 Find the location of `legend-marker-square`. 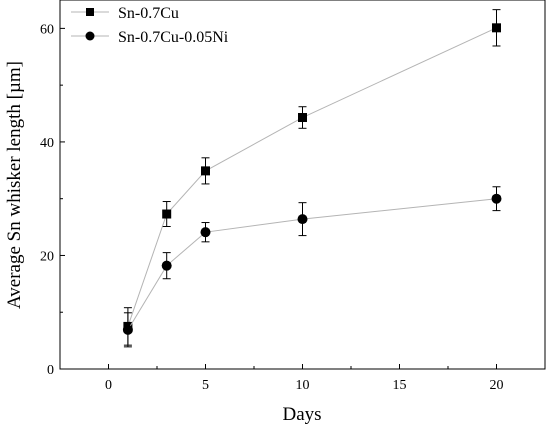

legend-marker-square is located at coordinates (90, 12).